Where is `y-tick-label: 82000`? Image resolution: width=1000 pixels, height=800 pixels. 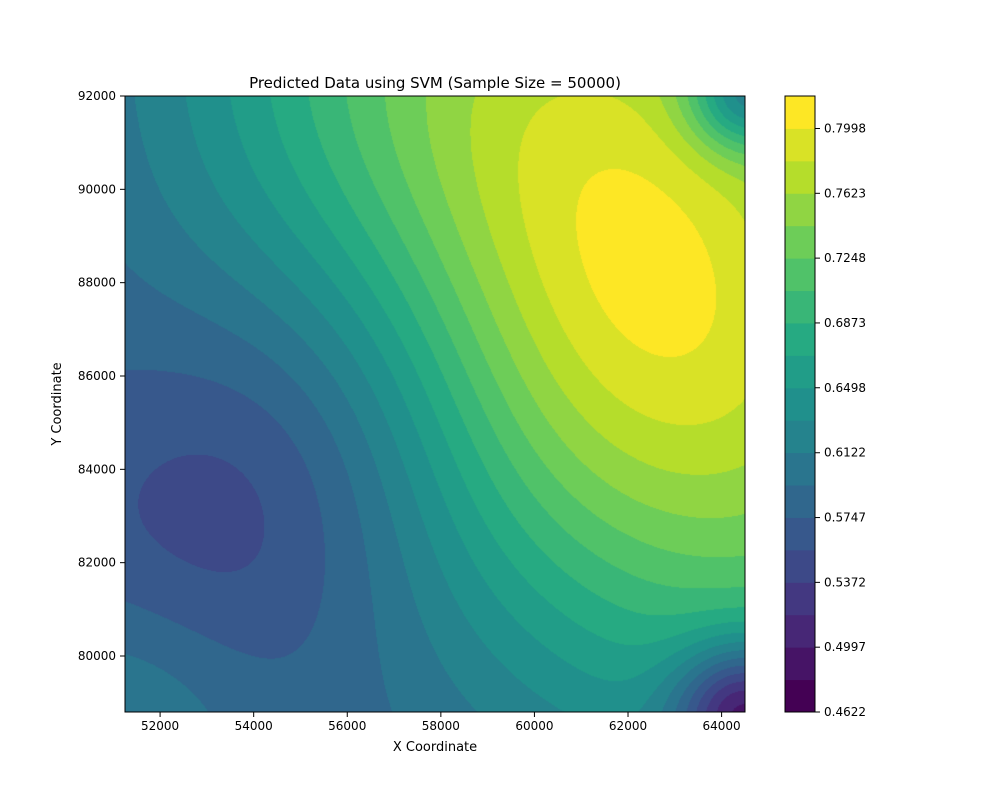
y-tick-label: 82000 is located at coordinates (97, 563).